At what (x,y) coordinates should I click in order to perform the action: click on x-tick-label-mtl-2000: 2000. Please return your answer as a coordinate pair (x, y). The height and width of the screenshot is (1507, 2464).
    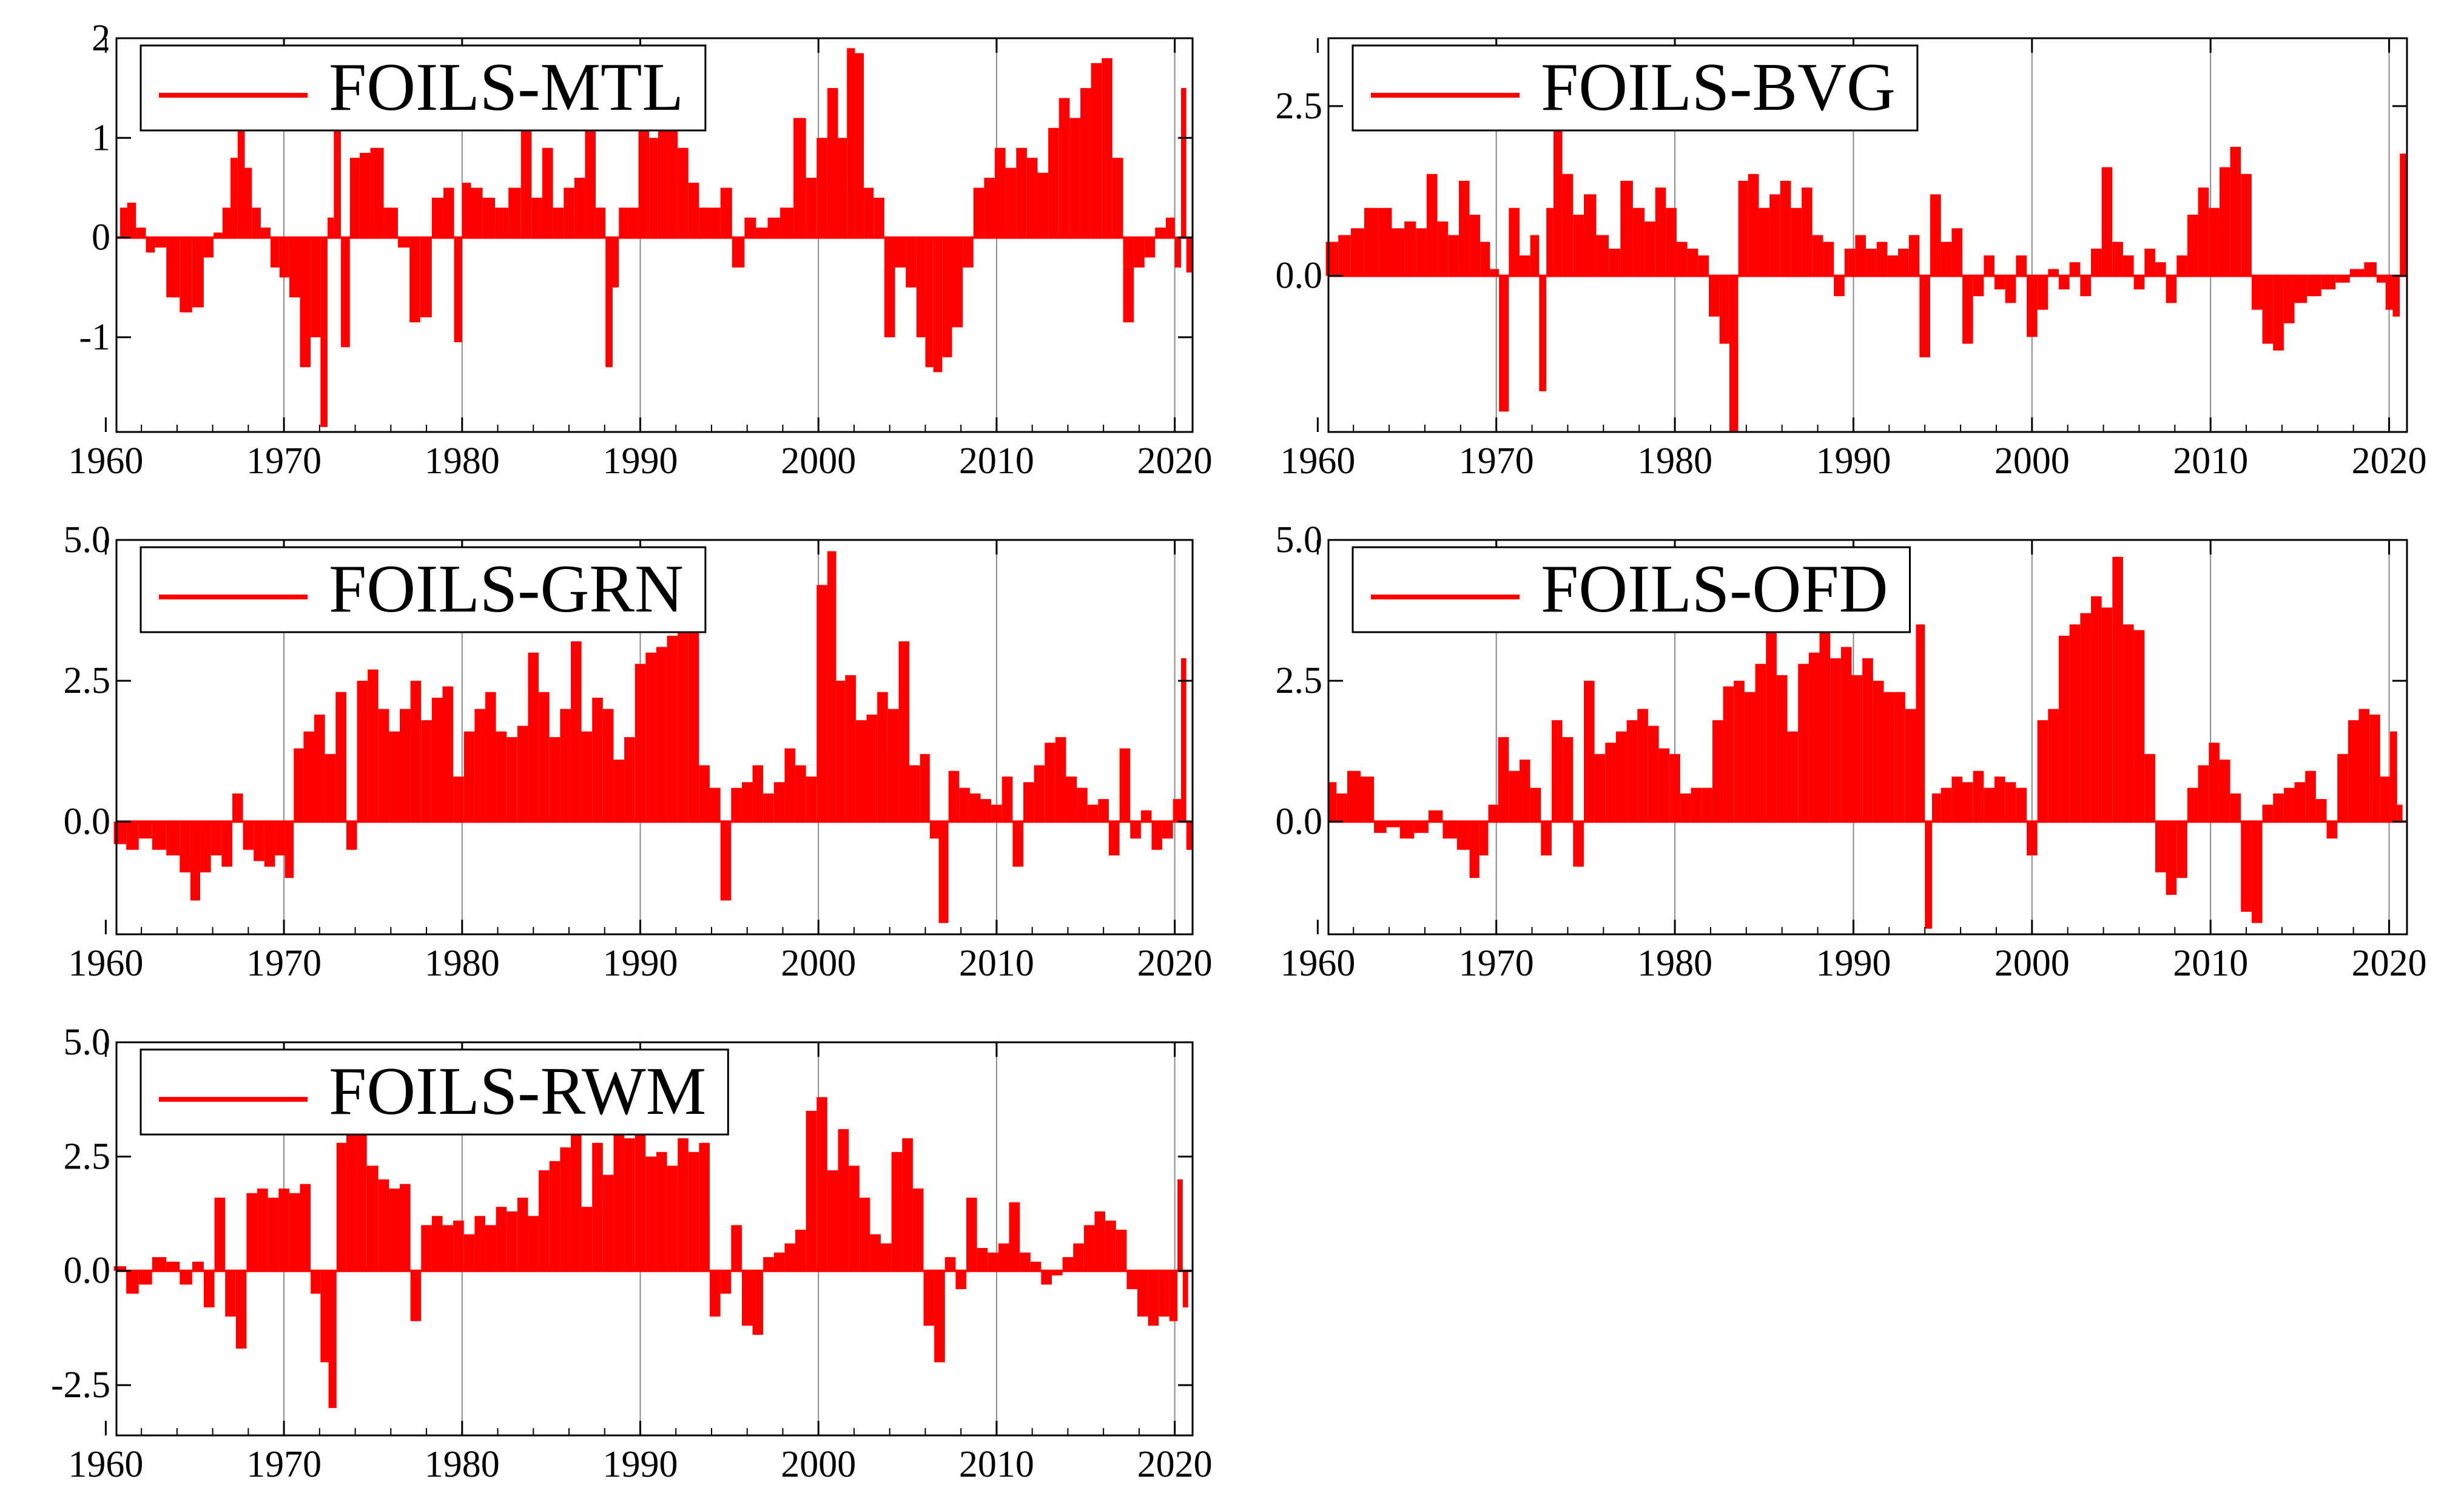
    Looking at the image, I should click on (819, 461).